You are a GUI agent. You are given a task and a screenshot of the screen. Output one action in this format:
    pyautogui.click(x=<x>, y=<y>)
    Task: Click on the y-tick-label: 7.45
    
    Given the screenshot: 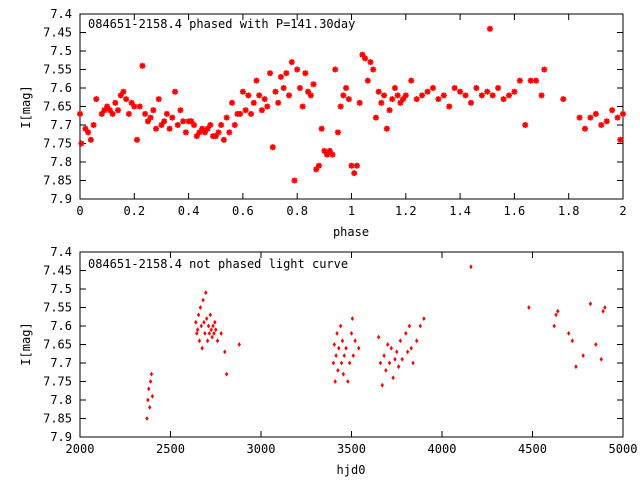 What is the action you would take?
    pyautogui.click(x=57, y=271)
    